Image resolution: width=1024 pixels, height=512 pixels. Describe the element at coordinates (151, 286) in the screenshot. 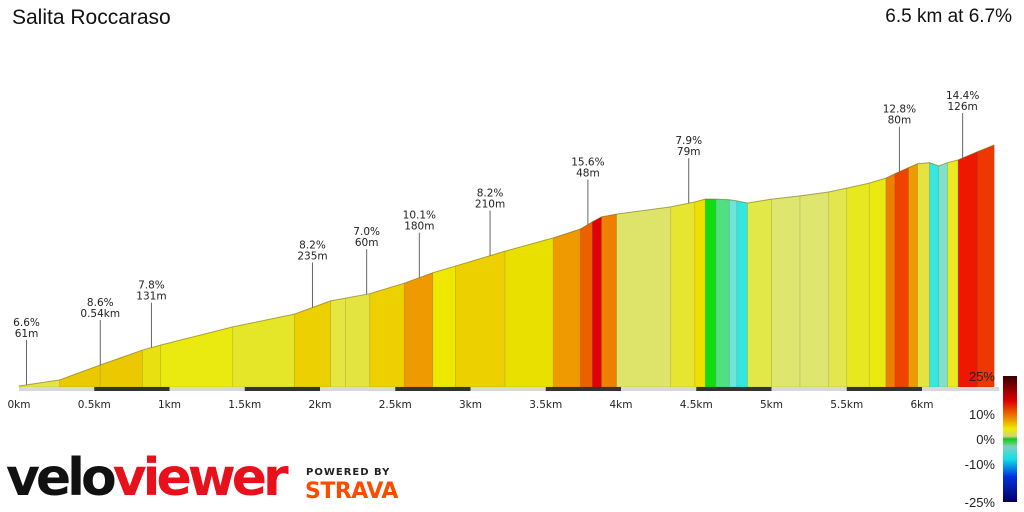

I see `annotation-grade: 7.8%` at that location.